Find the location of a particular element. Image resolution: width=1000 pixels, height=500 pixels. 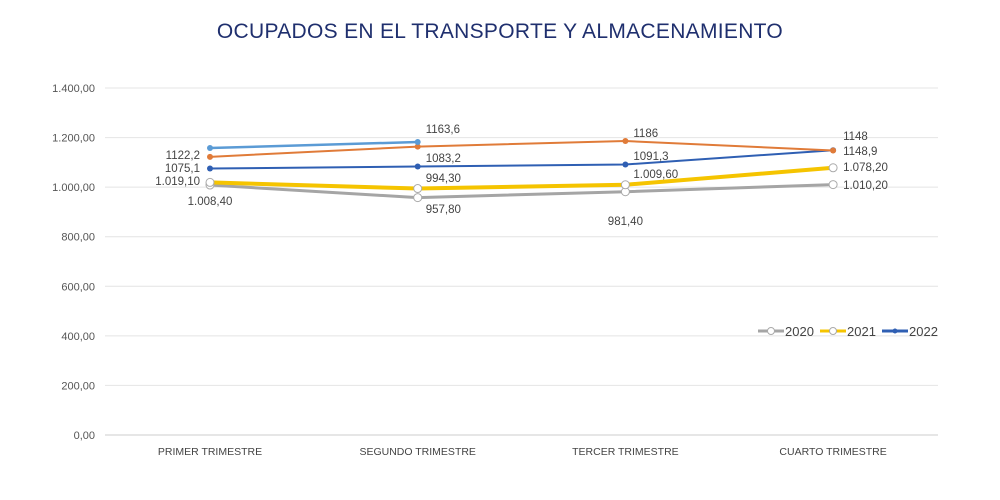

data-label: 1.010,20 is located at coordinates (865, 186).